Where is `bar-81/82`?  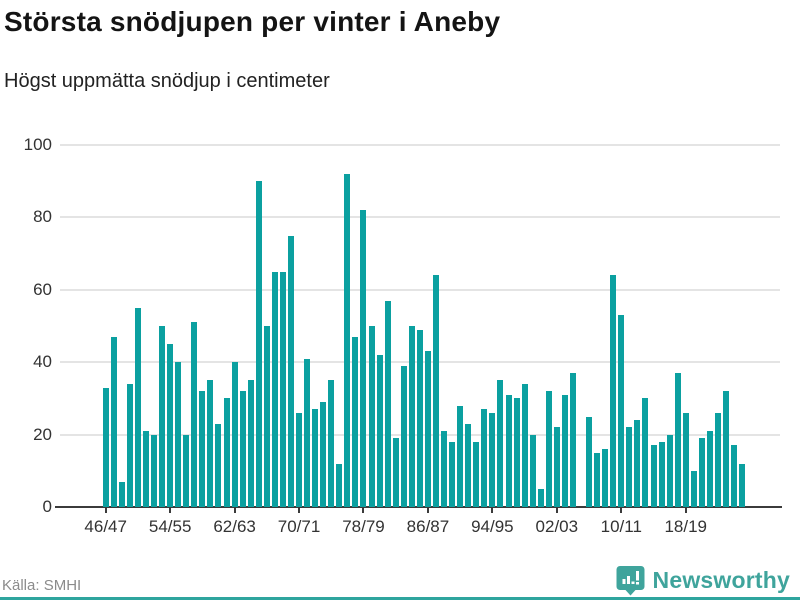 bar-81/82 is located at coordinates (387, 403).